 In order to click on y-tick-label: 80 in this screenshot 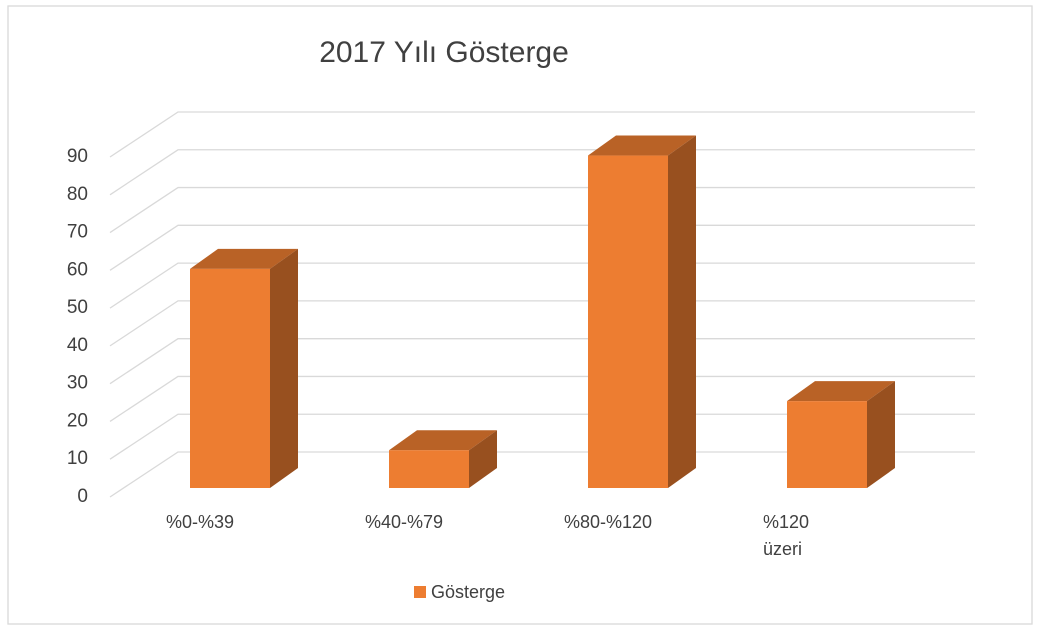, I will do `click(77, 194)`.